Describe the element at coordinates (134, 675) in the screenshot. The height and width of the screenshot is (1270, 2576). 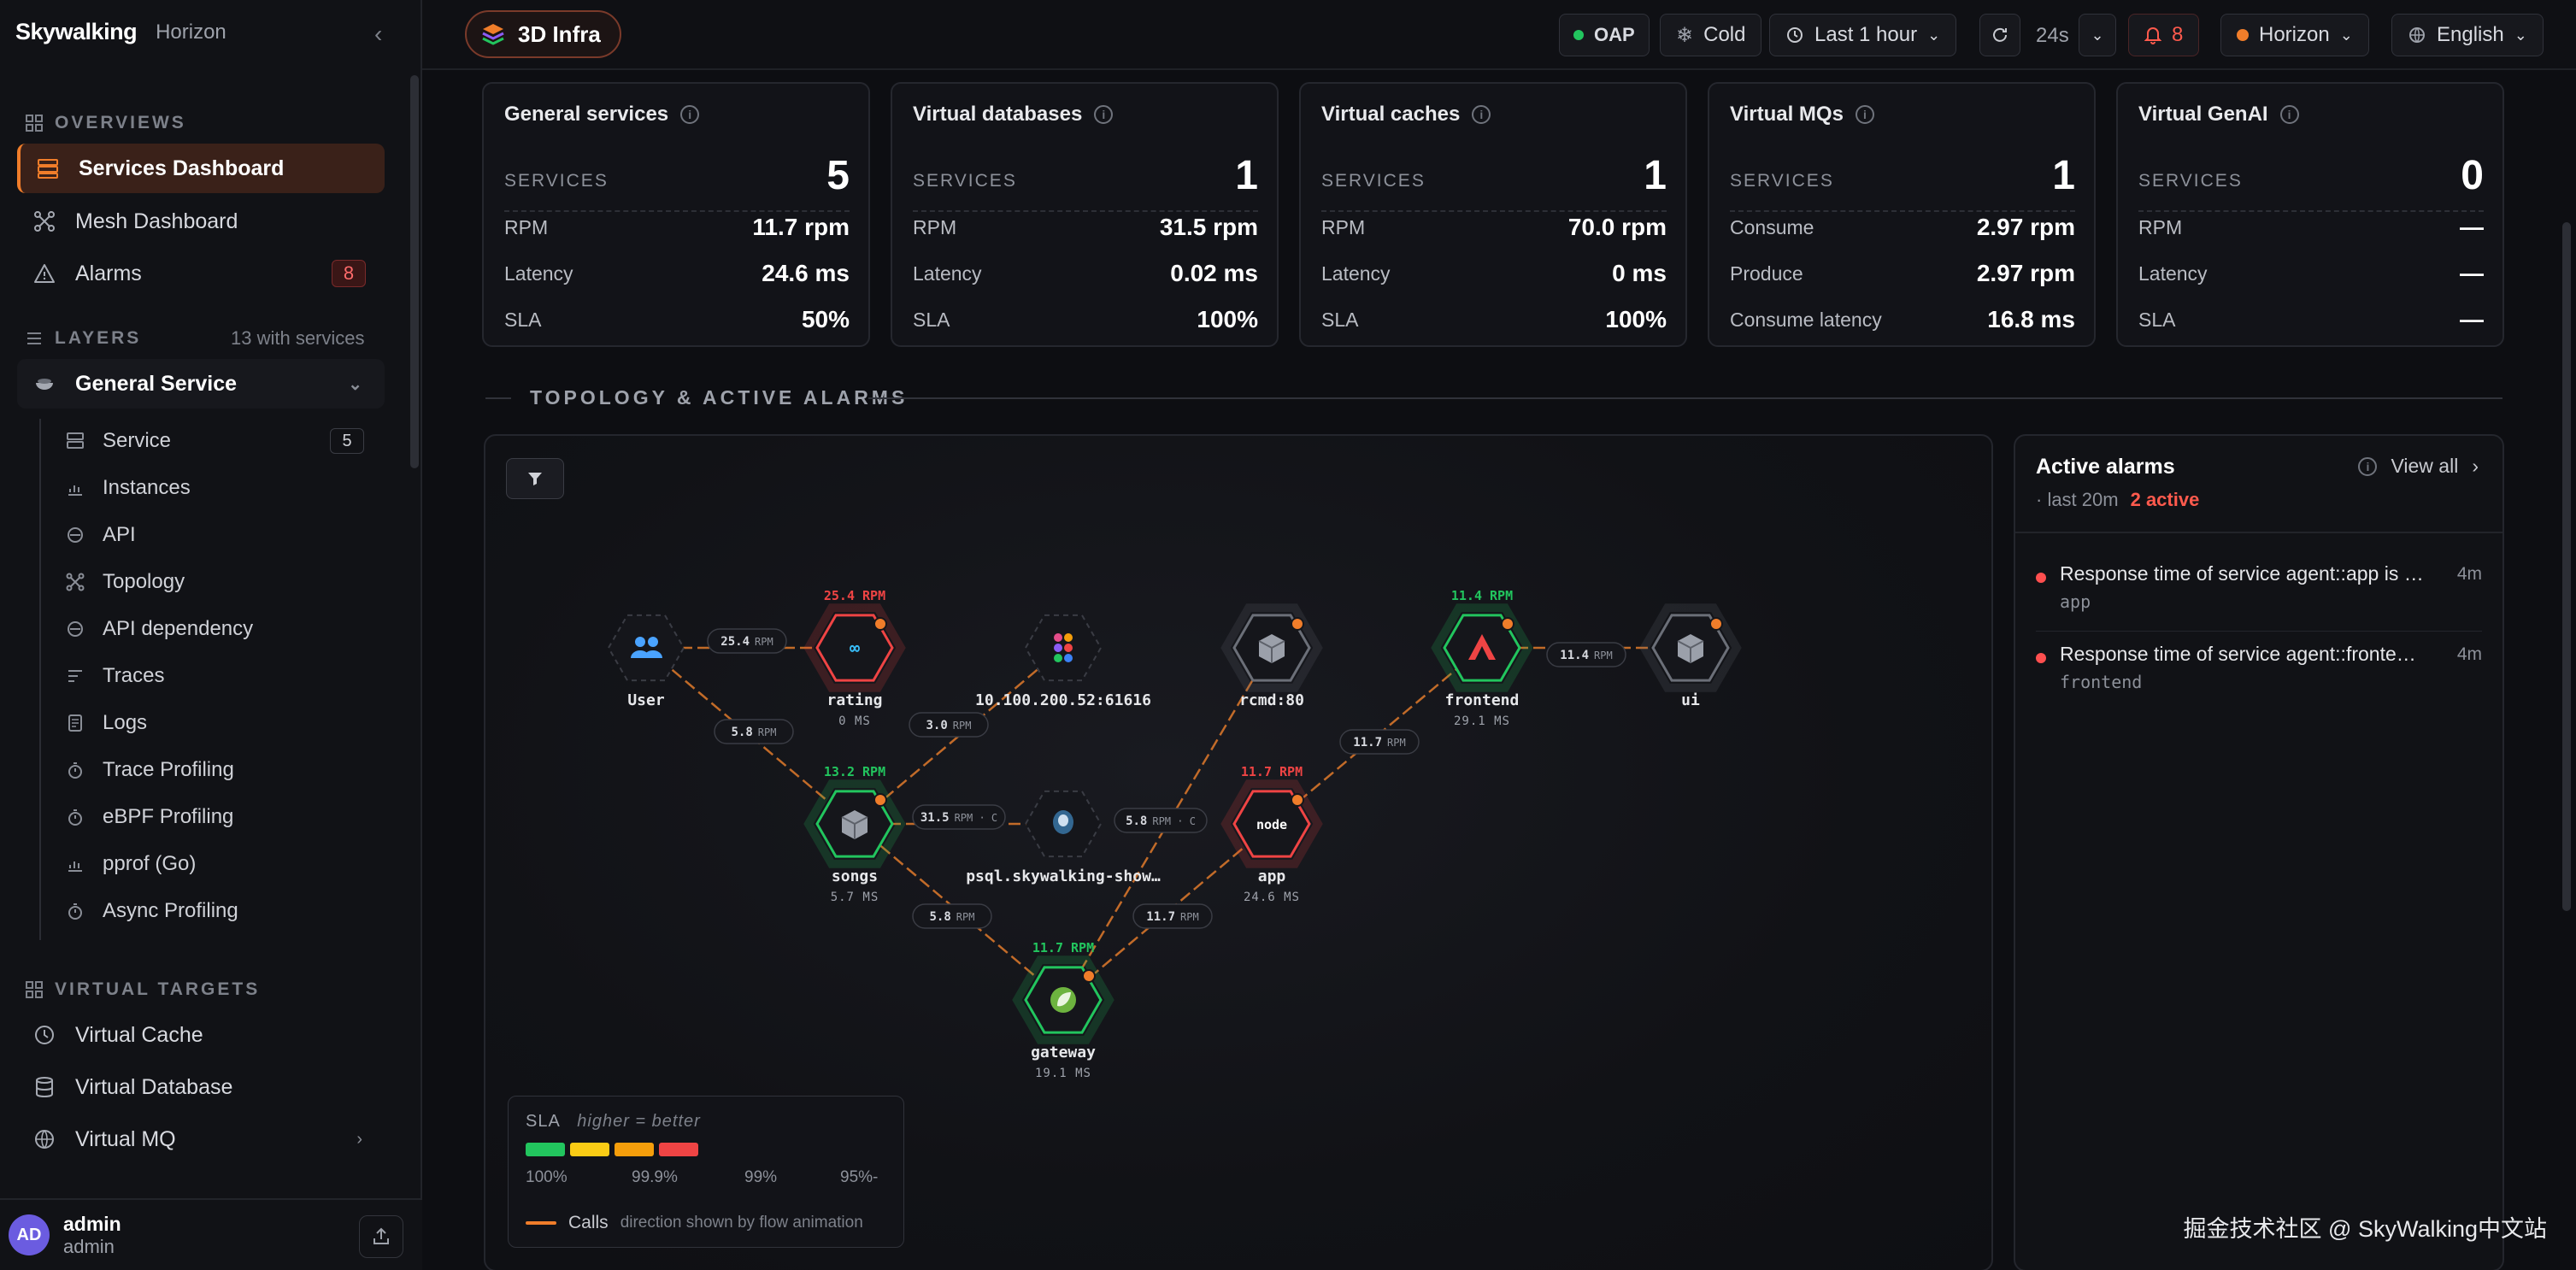
I see `subnav-label: Traces` at that location.